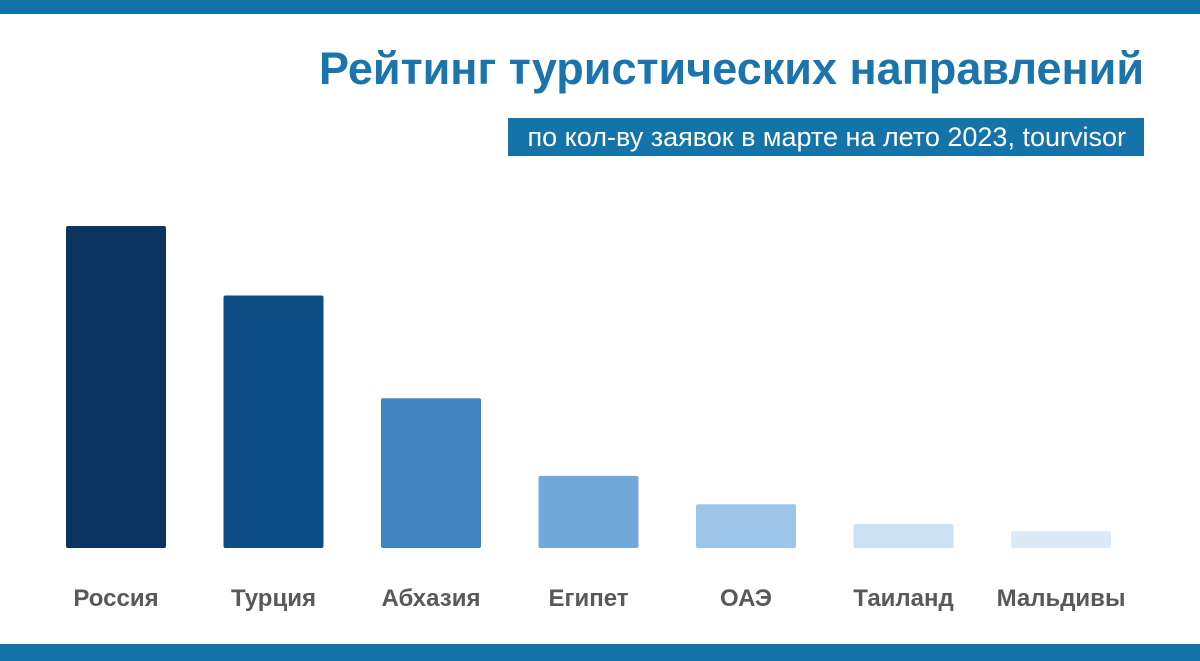 This screenshot has width=1200, height=661. Describe the element at coordinates (1061, 598) in the screenshot. I see `category-label-7: Мальдивы` at that location.